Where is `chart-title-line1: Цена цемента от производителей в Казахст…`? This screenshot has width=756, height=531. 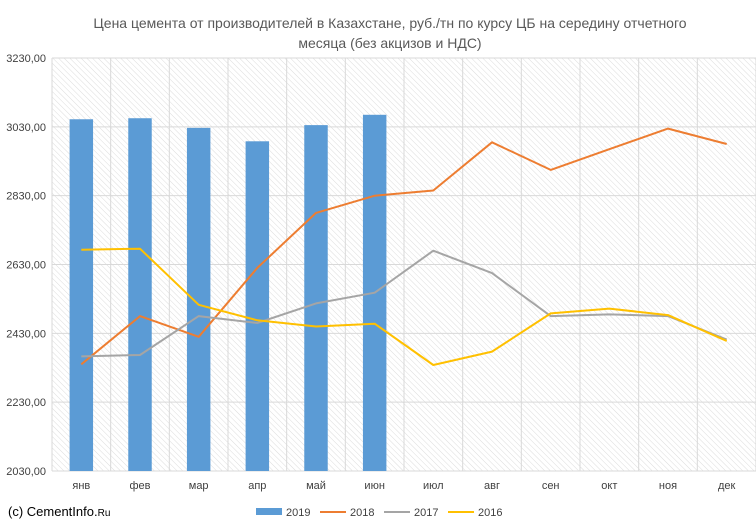
chart-title-line1: Цена цемента от производителей в Казахст… is located at coordinates (389, 23).